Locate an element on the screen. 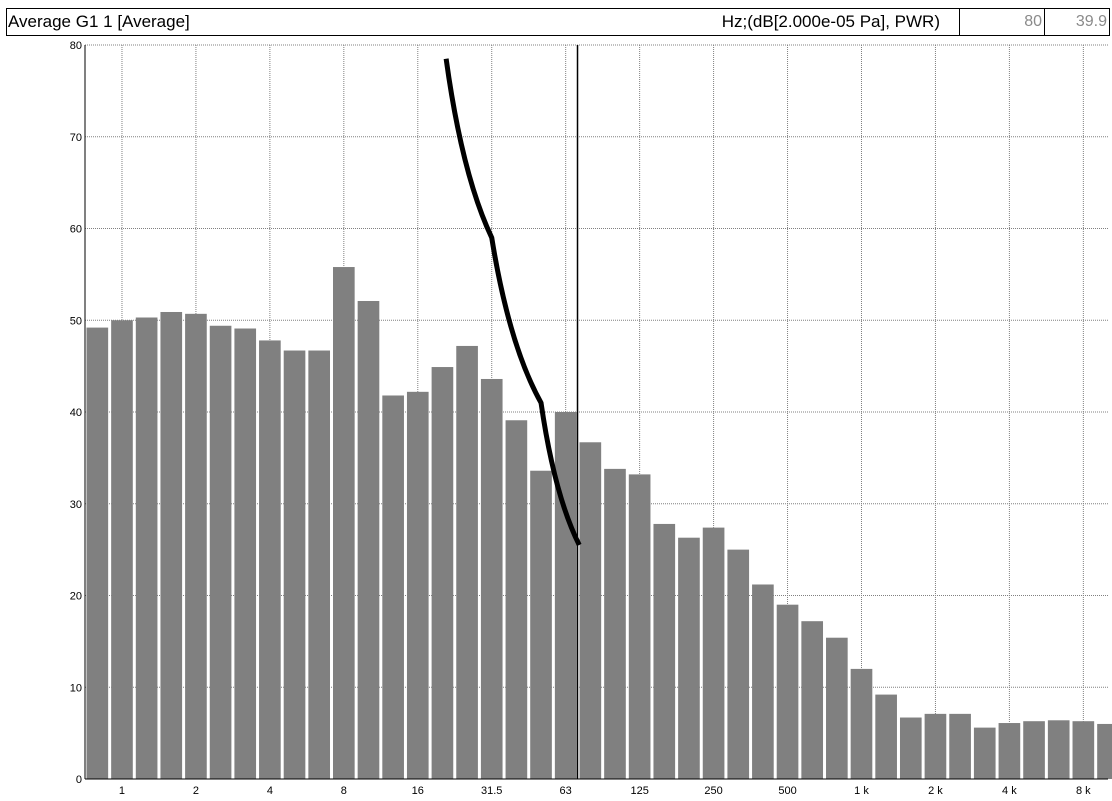  y-tick-label: 60 is located at coordinates (76, 230).